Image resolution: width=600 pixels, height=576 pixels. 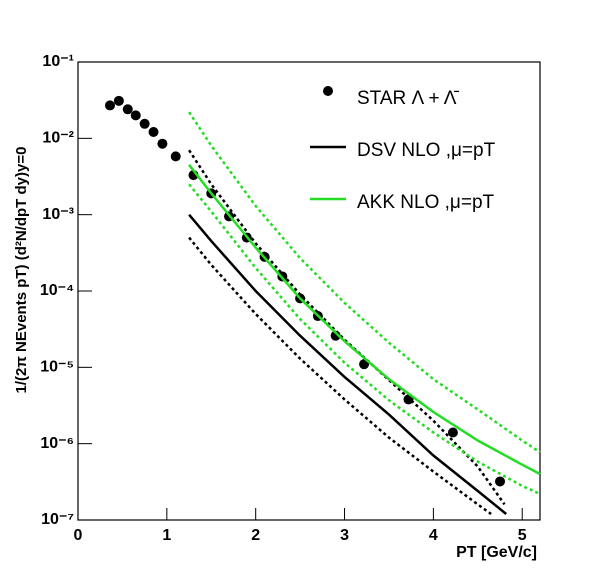 What do you see at coordinates (433, 535) in the screenshot?
I see `x-tick-label: 4` at bounding box center [433, 535].